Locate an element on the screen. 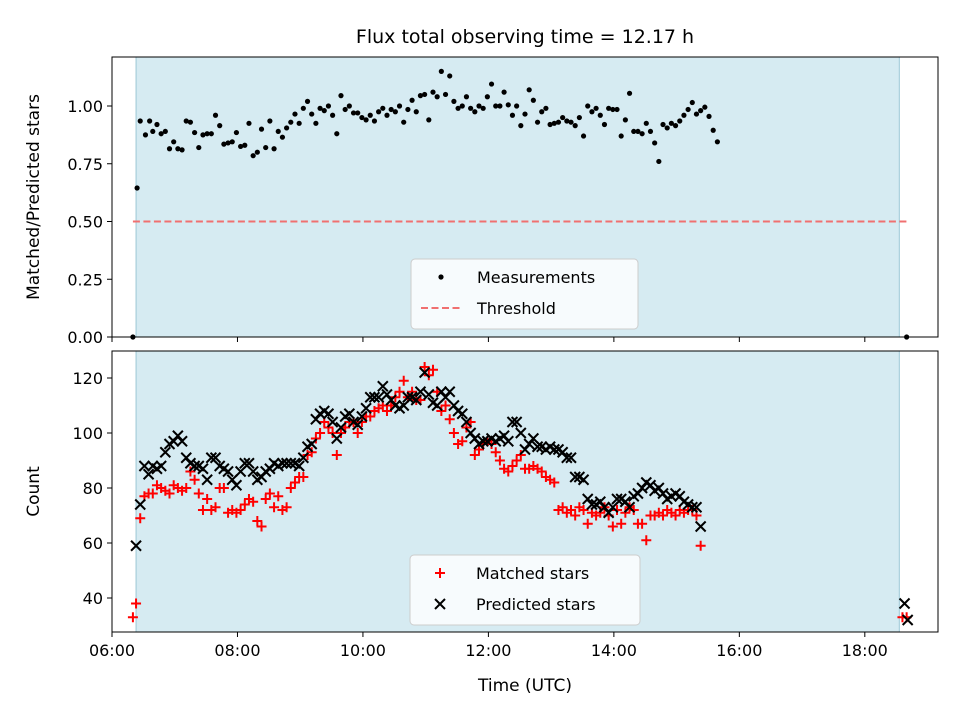 The height and width of the screenshot is (720, 960). x-tick-label: 12:00 is located at coordinates (488, 650).